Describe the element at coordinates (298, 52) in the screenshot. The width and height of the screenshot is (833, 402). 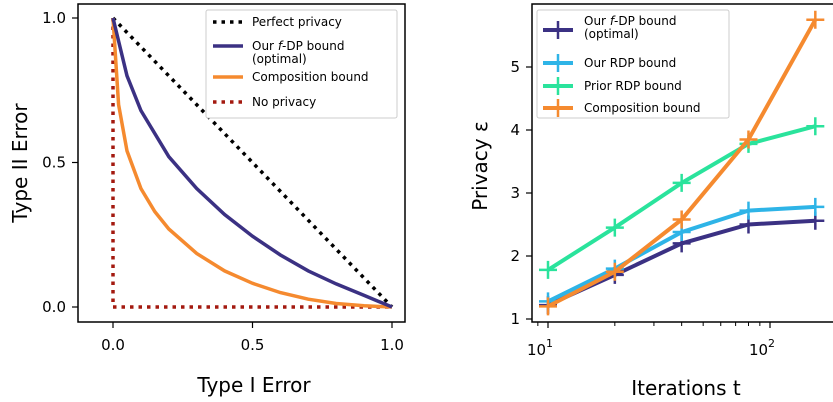
I see `tradeoff-legend-label-our-f-dp-bound-optimal: Our f-DP bound (optimal)` at that location.